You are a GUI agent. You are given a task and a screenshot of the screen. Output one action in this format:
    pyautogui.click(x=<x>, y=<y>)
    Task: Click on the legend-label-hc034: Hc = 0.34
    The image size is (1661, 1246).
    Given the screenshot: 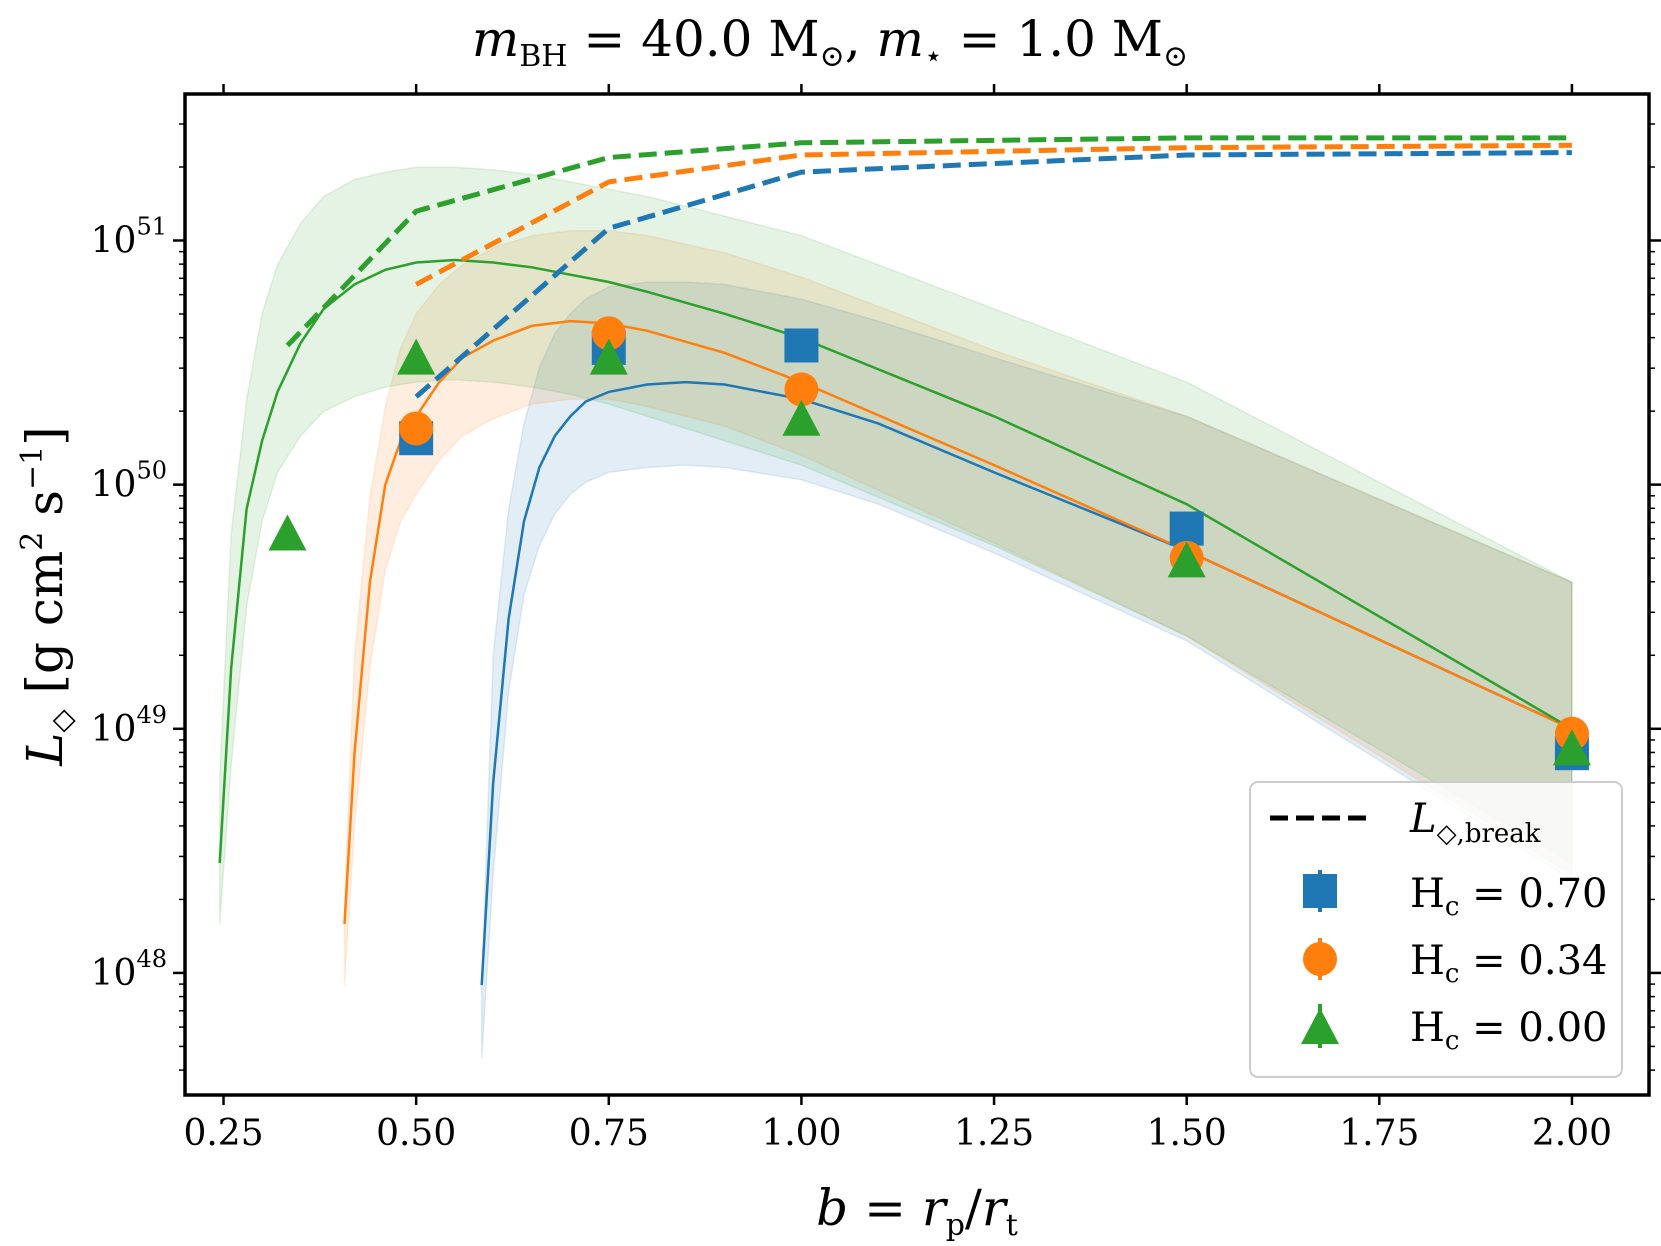 What is the action you would take?
    pyautogui.click(x=1508, y=963)
    